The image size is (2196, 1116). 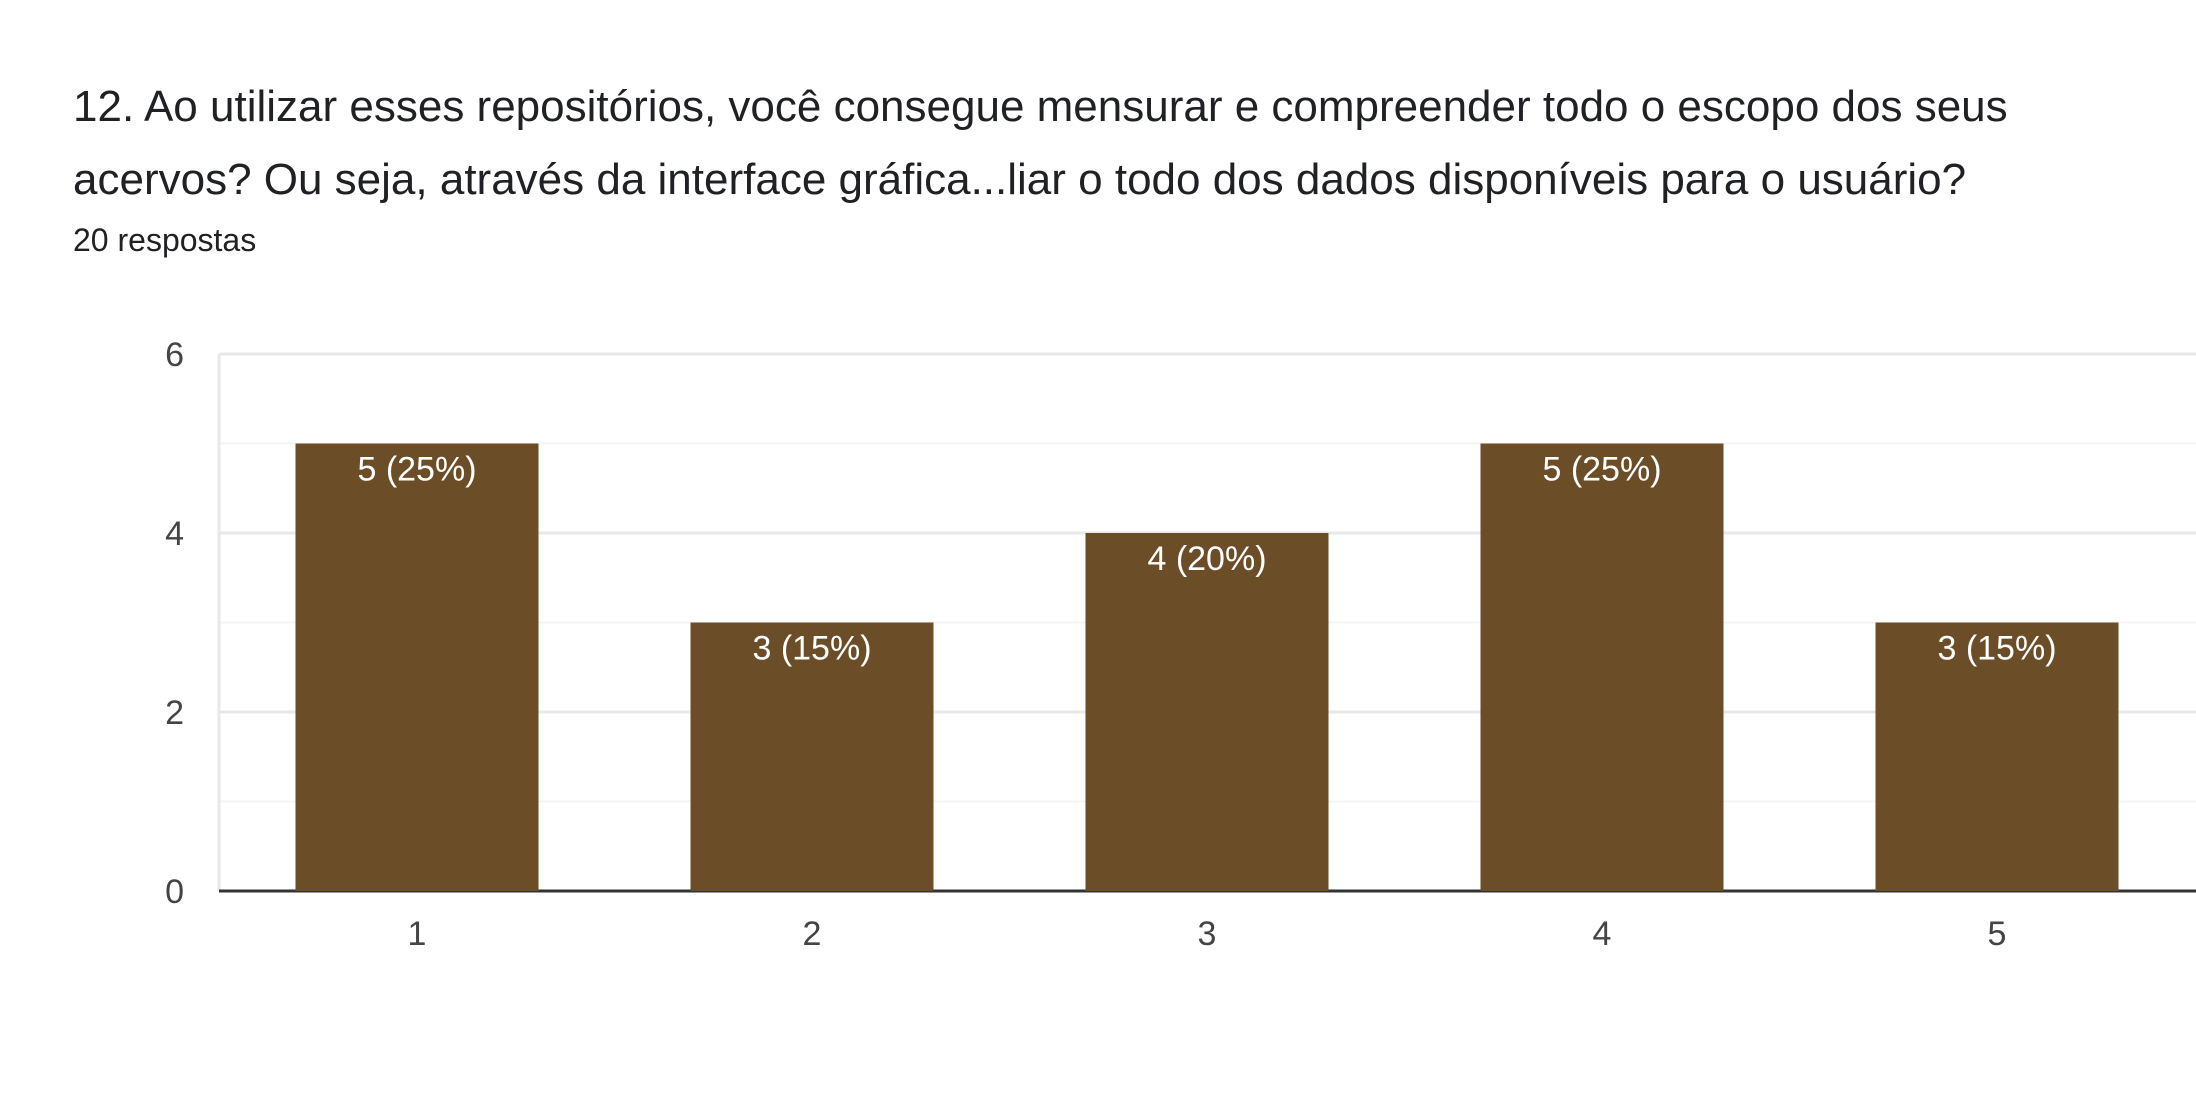 I want to click on y-tick-label: 6, so click(x=174, y=355).